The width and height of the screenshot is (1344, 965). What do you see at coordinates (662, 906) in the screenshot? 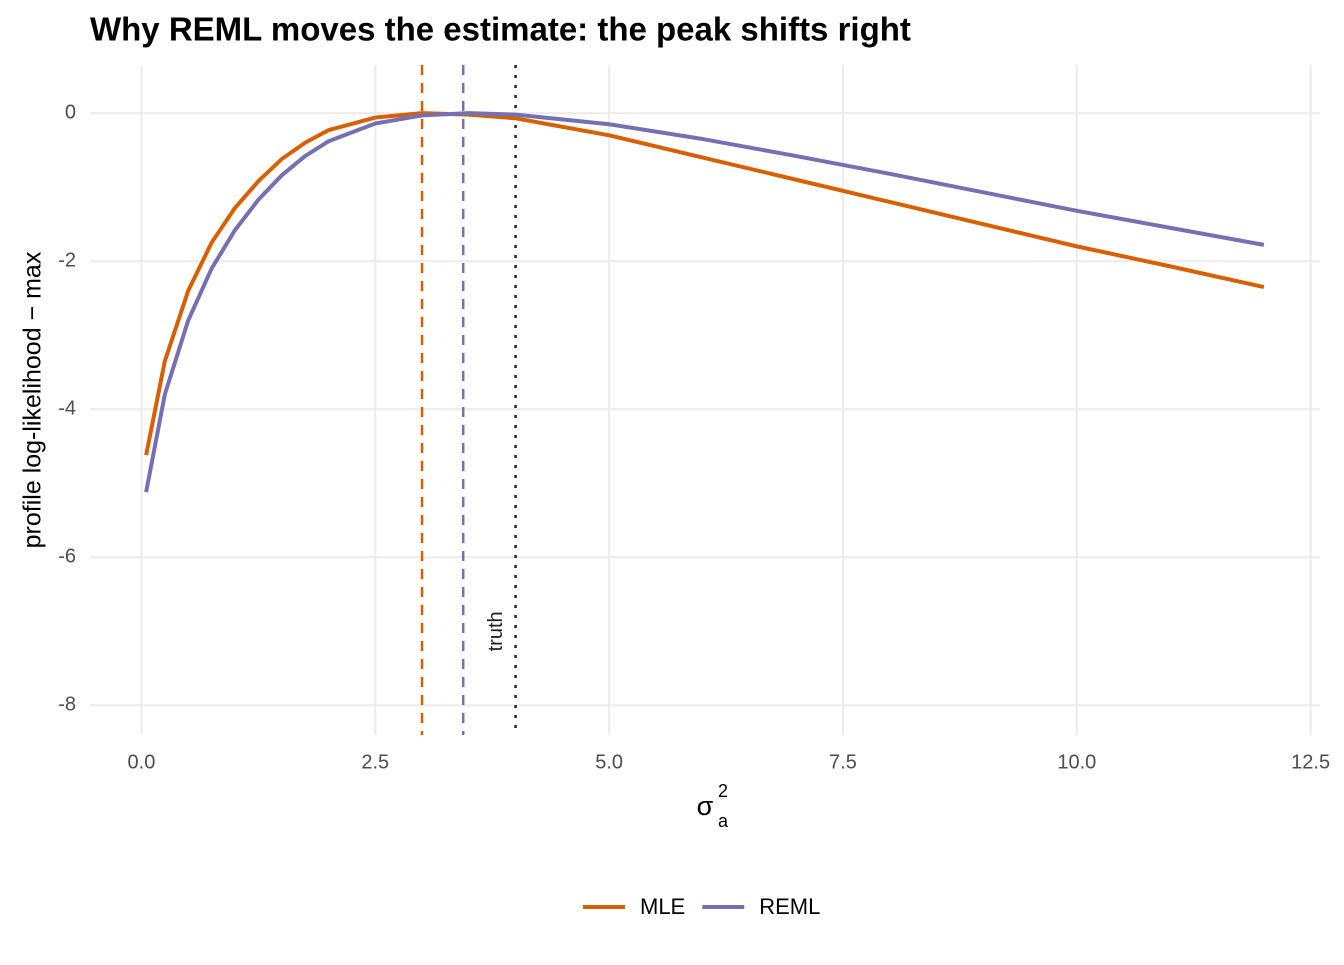
I see `legend-label: MLE` at bounding box center [662, 906].